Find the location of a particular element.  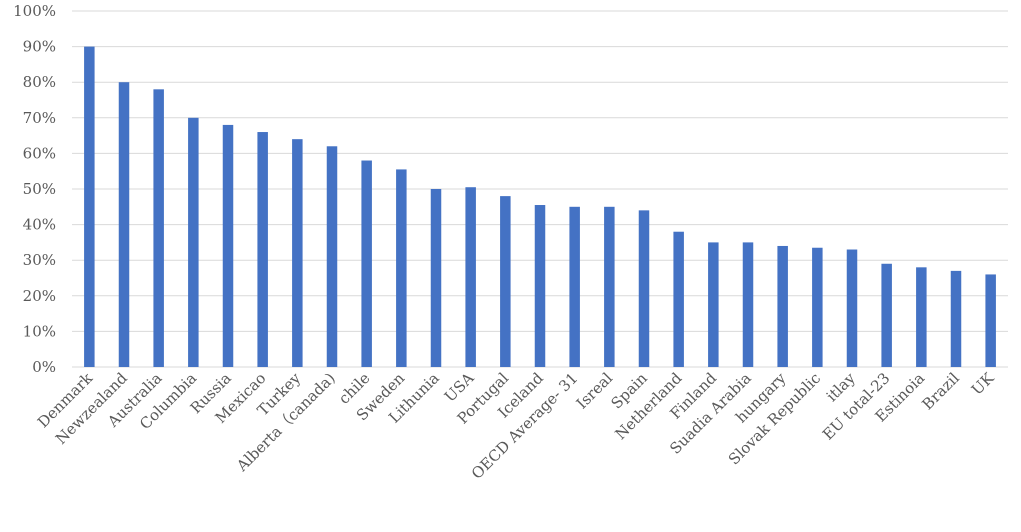

y-tick-label: 50% is located at coordinates (39, 189).